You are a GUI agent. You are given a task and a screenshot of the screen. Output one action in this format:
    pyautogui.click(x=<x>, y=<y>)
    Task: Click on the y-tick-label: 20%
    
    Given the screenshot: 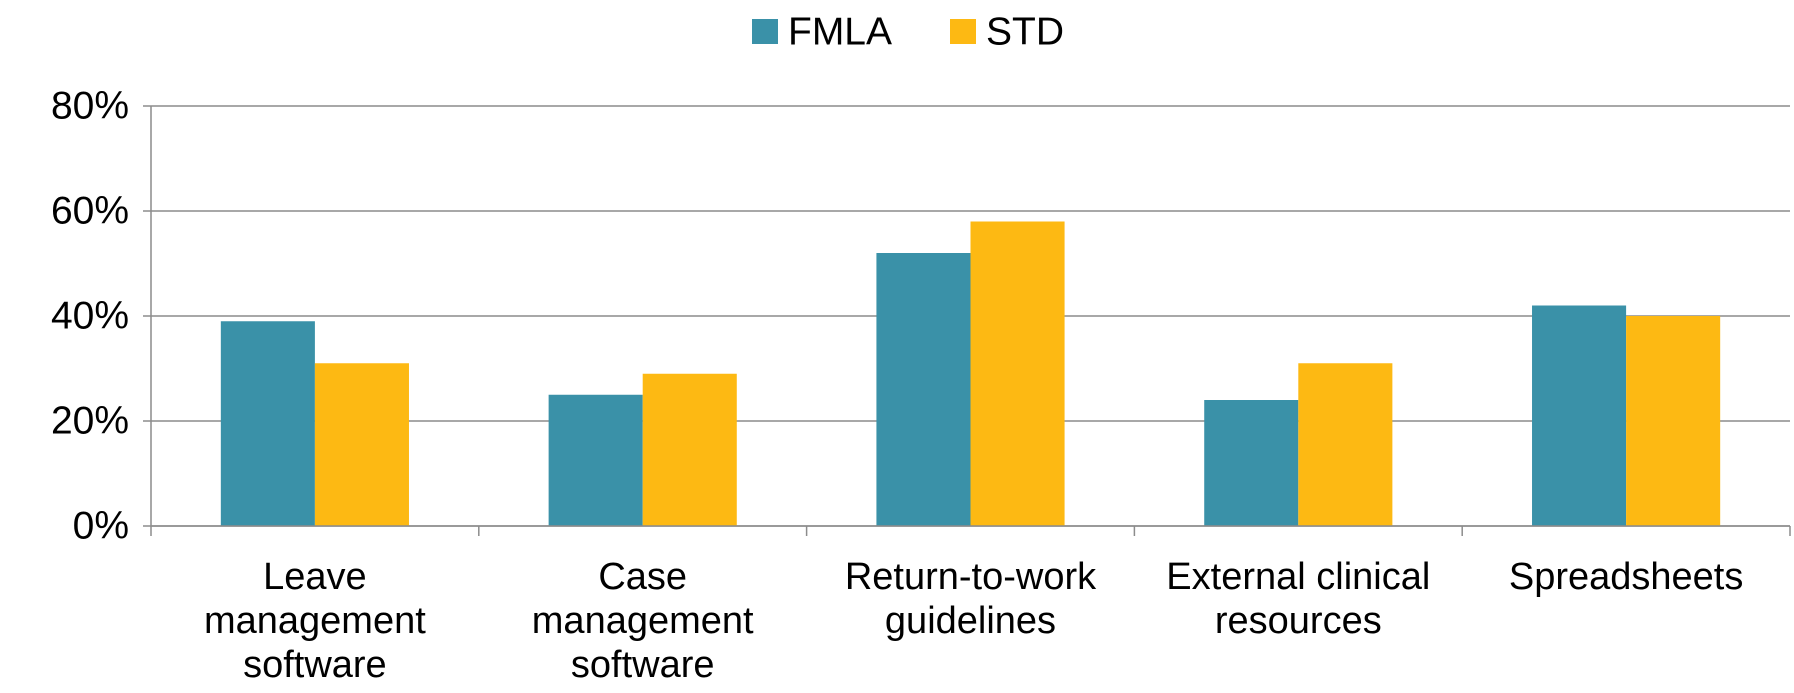 What is the action you would take?
    pyautogui.click(x=90, y=420)
    